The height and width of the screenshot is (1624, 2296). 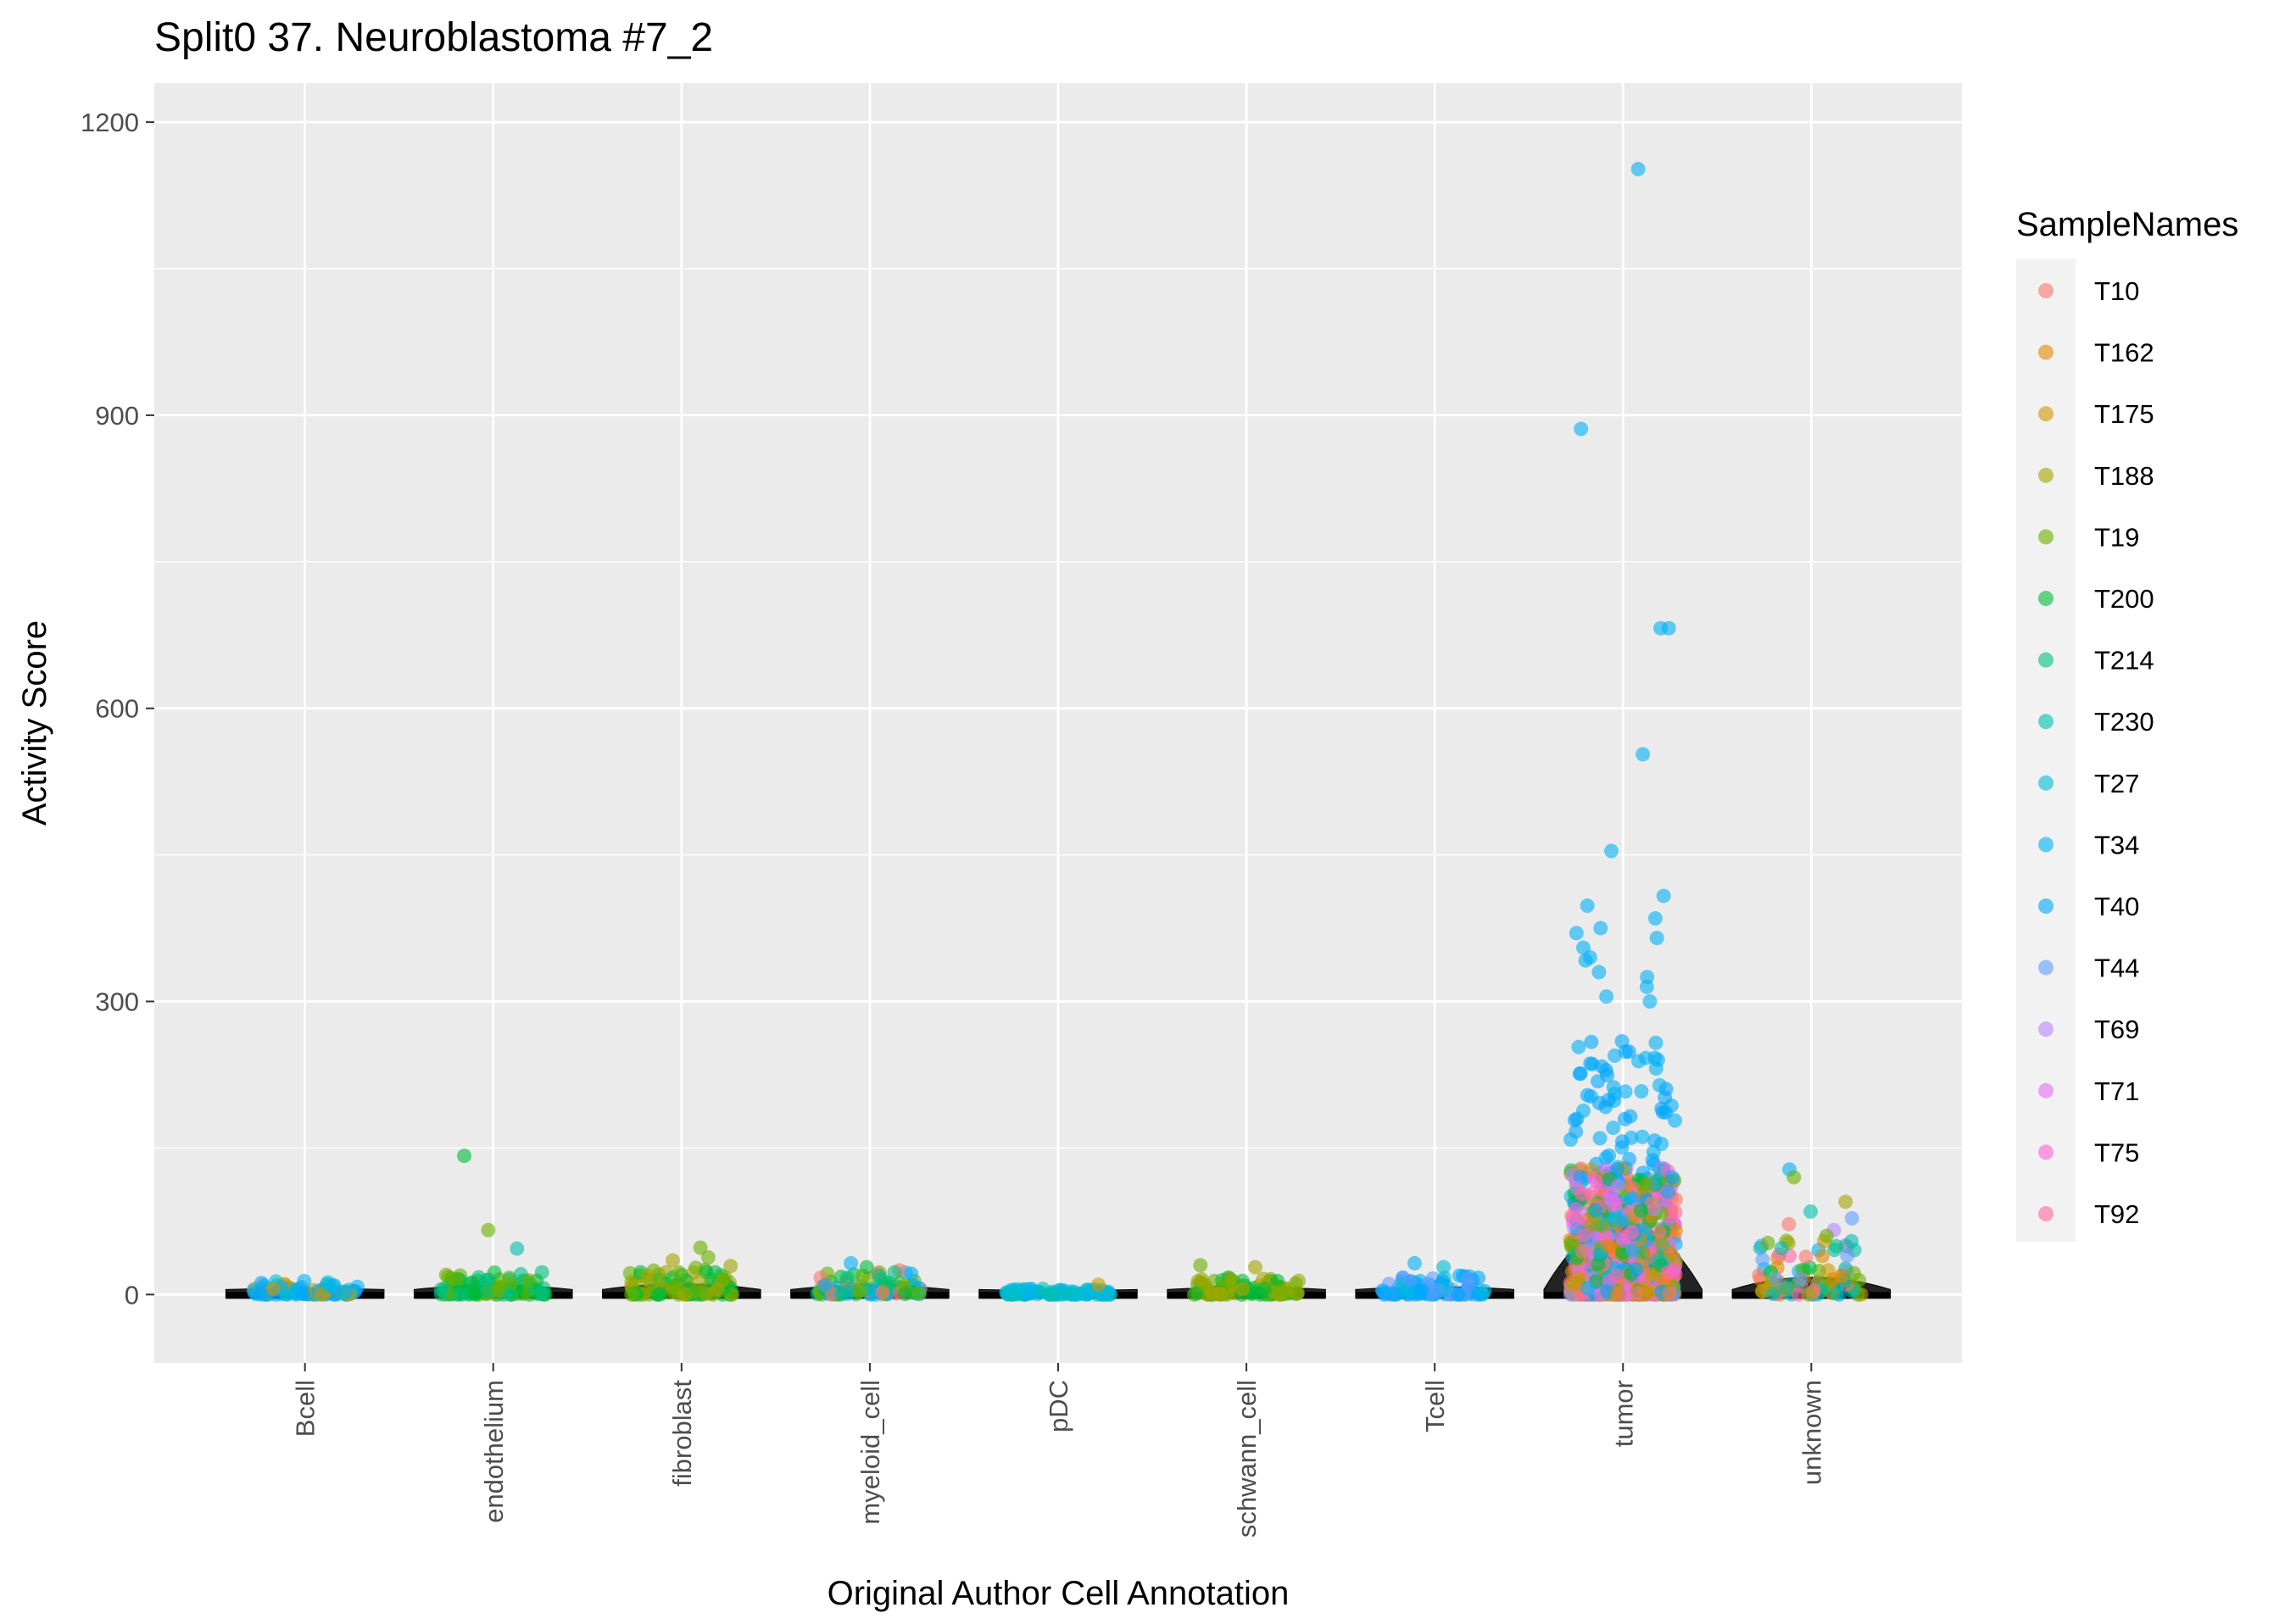 What do you see at coordinates (2046, 660) in the screenshot?
I see `legend-key-T214` at bounding box center [2046, 660].